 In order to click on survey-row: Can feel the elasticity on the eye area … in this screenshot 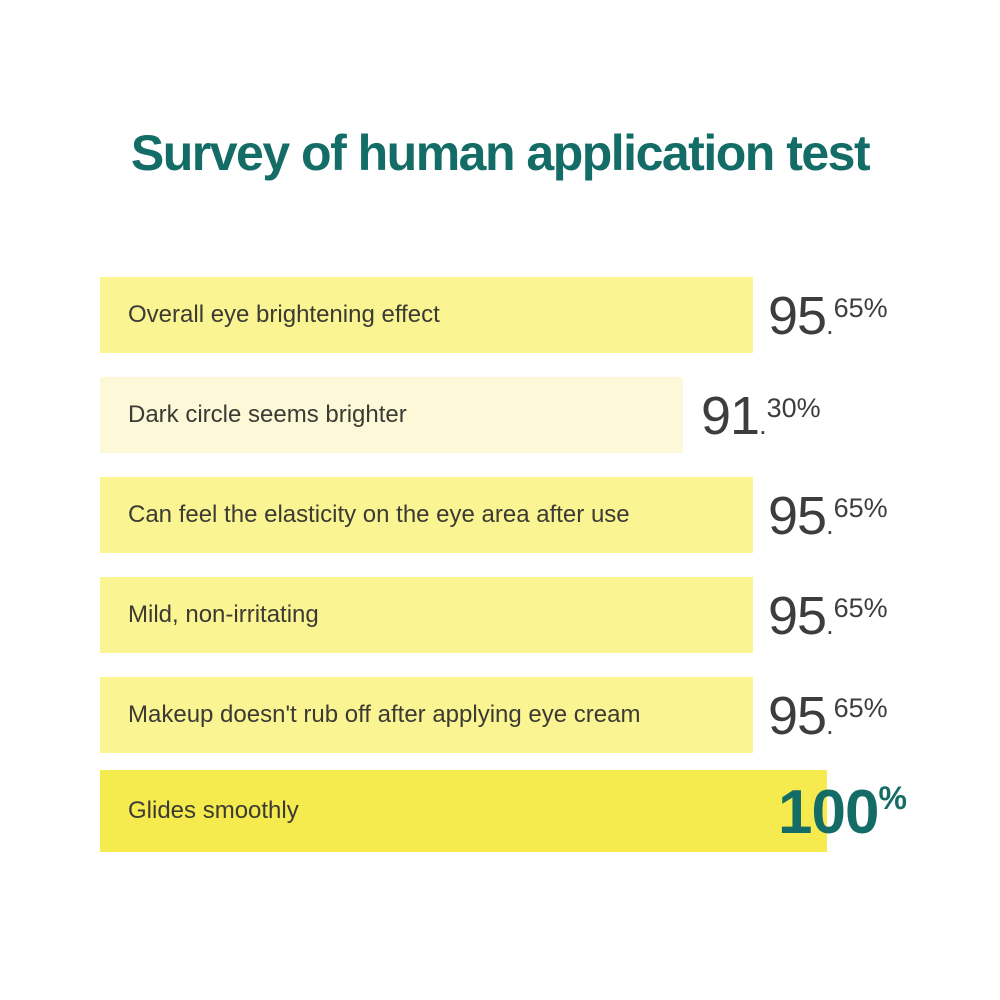, I will do `click(530, 515)`.